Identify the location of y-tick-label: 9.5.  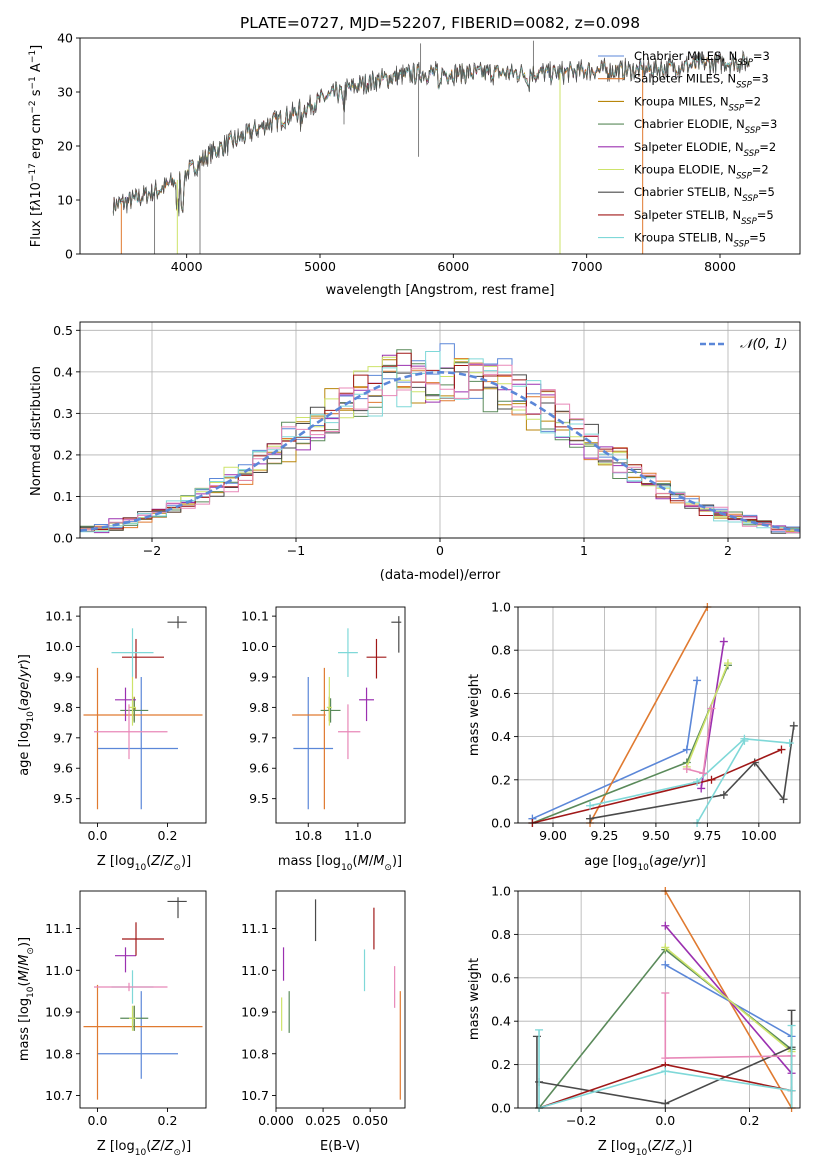
(63, 798).